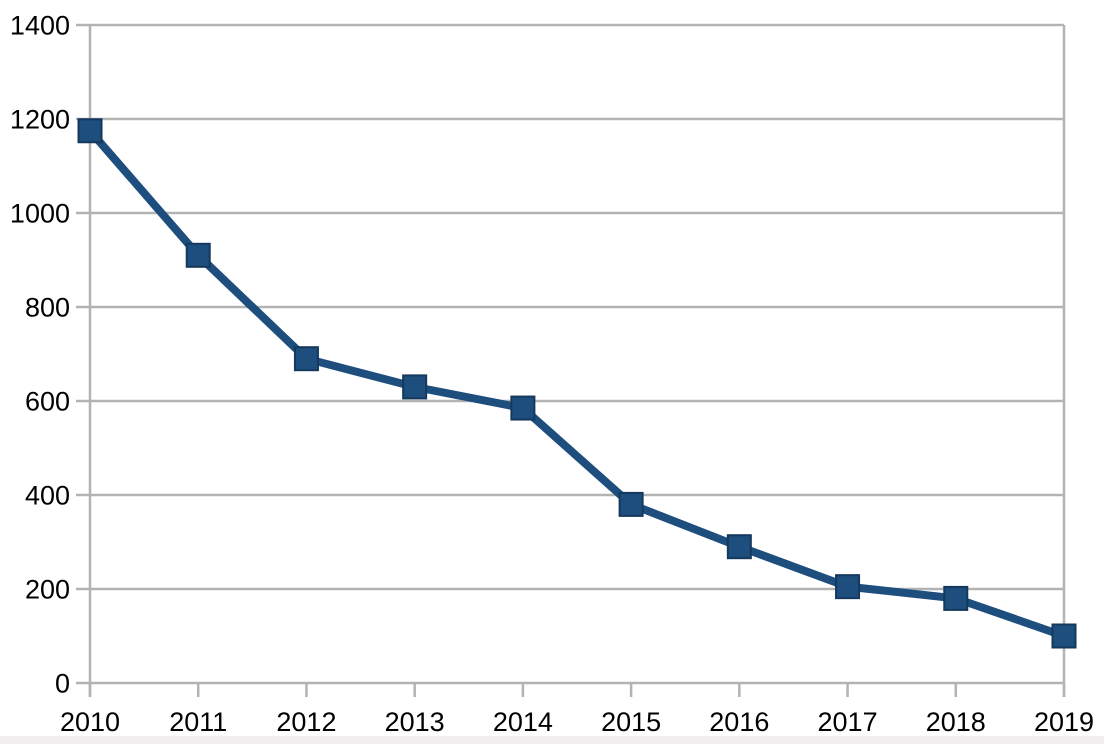 This screenshot has height=744, width=1104. I want to click on x-tick-label: 2013, so click(415, 722).